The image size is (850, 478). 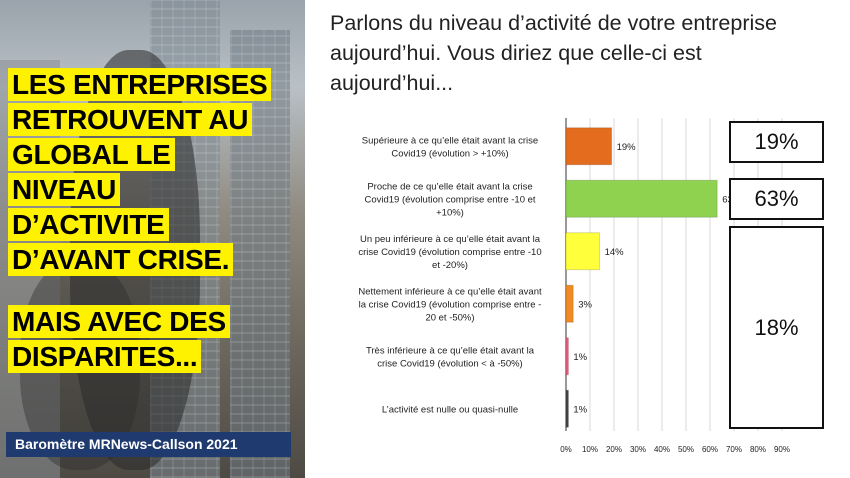 What do you see at coordinates (64, 189) in the screenshot?
I see `headline-line: NIVEAU` at bounding box center [64, 189].